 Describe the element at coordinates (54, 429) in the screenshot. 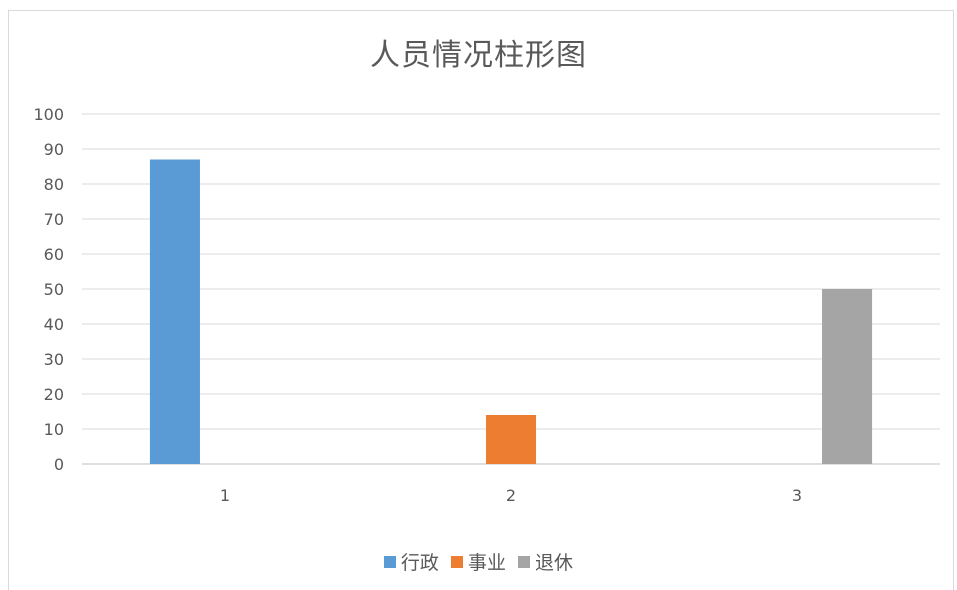

I see `y-tick-label: 10` at that location.